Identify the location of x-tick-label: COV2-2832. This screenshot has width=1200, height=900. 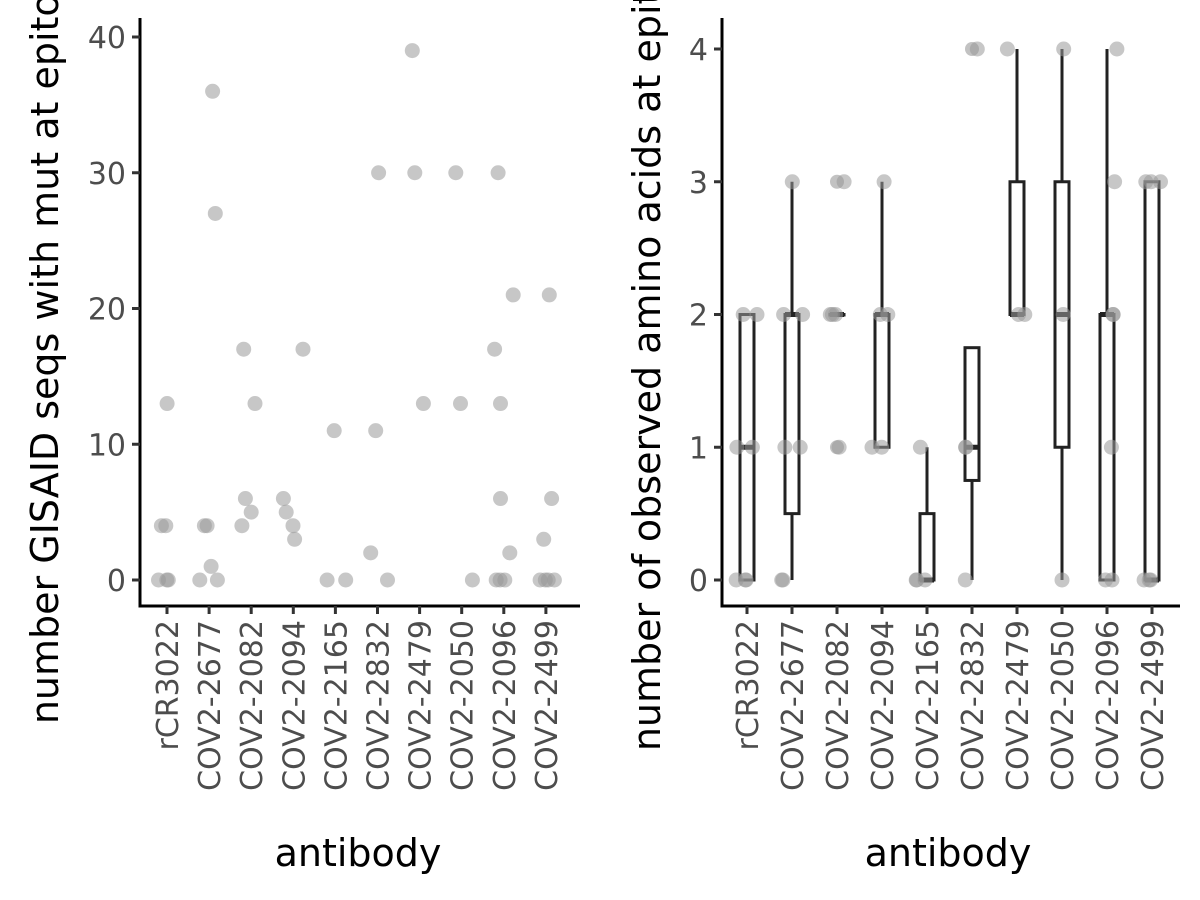
(379, 705).